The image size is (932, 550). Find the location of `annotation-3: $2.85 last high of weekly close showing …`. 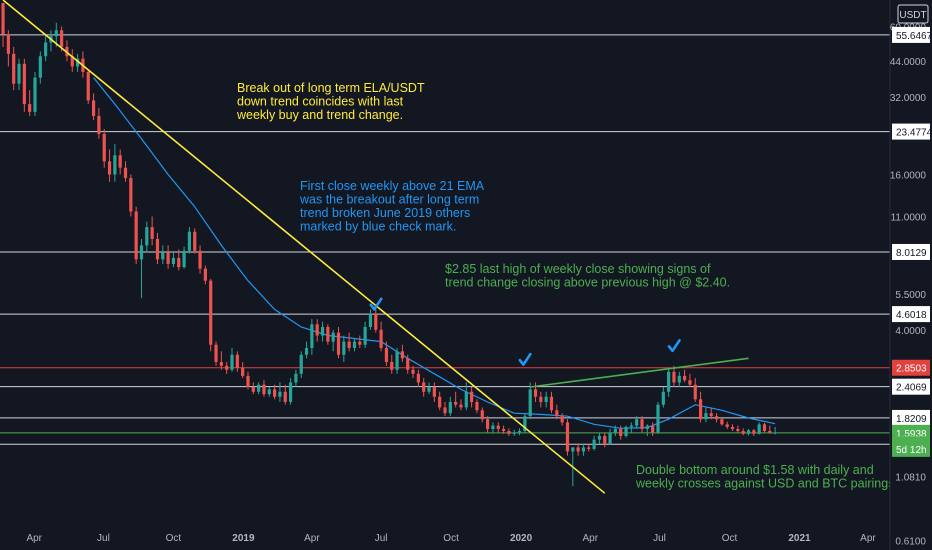

annotation-3: $2.85 last high of weekly close showing … is located at coordinates (587, 276).